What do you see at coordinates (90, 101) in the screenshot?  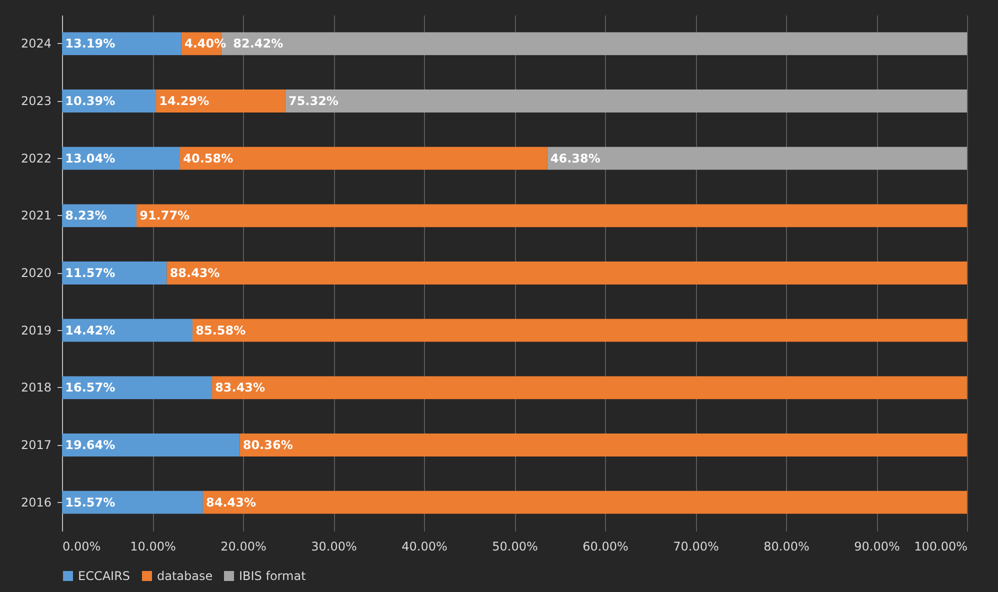 I see `data-label: 10.39%` at bounding box center [90, 101].